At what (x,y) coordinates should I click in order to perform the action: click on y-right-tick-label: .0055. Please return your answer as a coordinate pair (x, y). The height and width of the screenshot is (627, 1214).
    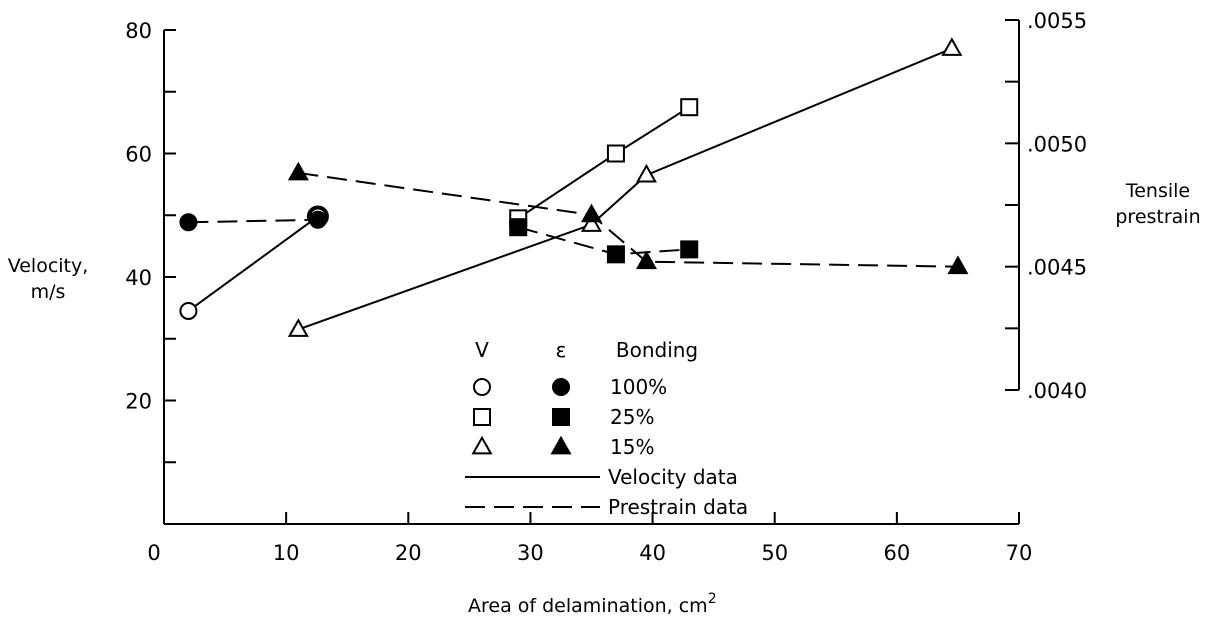
    Looking at the image, I should click on (1057, 21).